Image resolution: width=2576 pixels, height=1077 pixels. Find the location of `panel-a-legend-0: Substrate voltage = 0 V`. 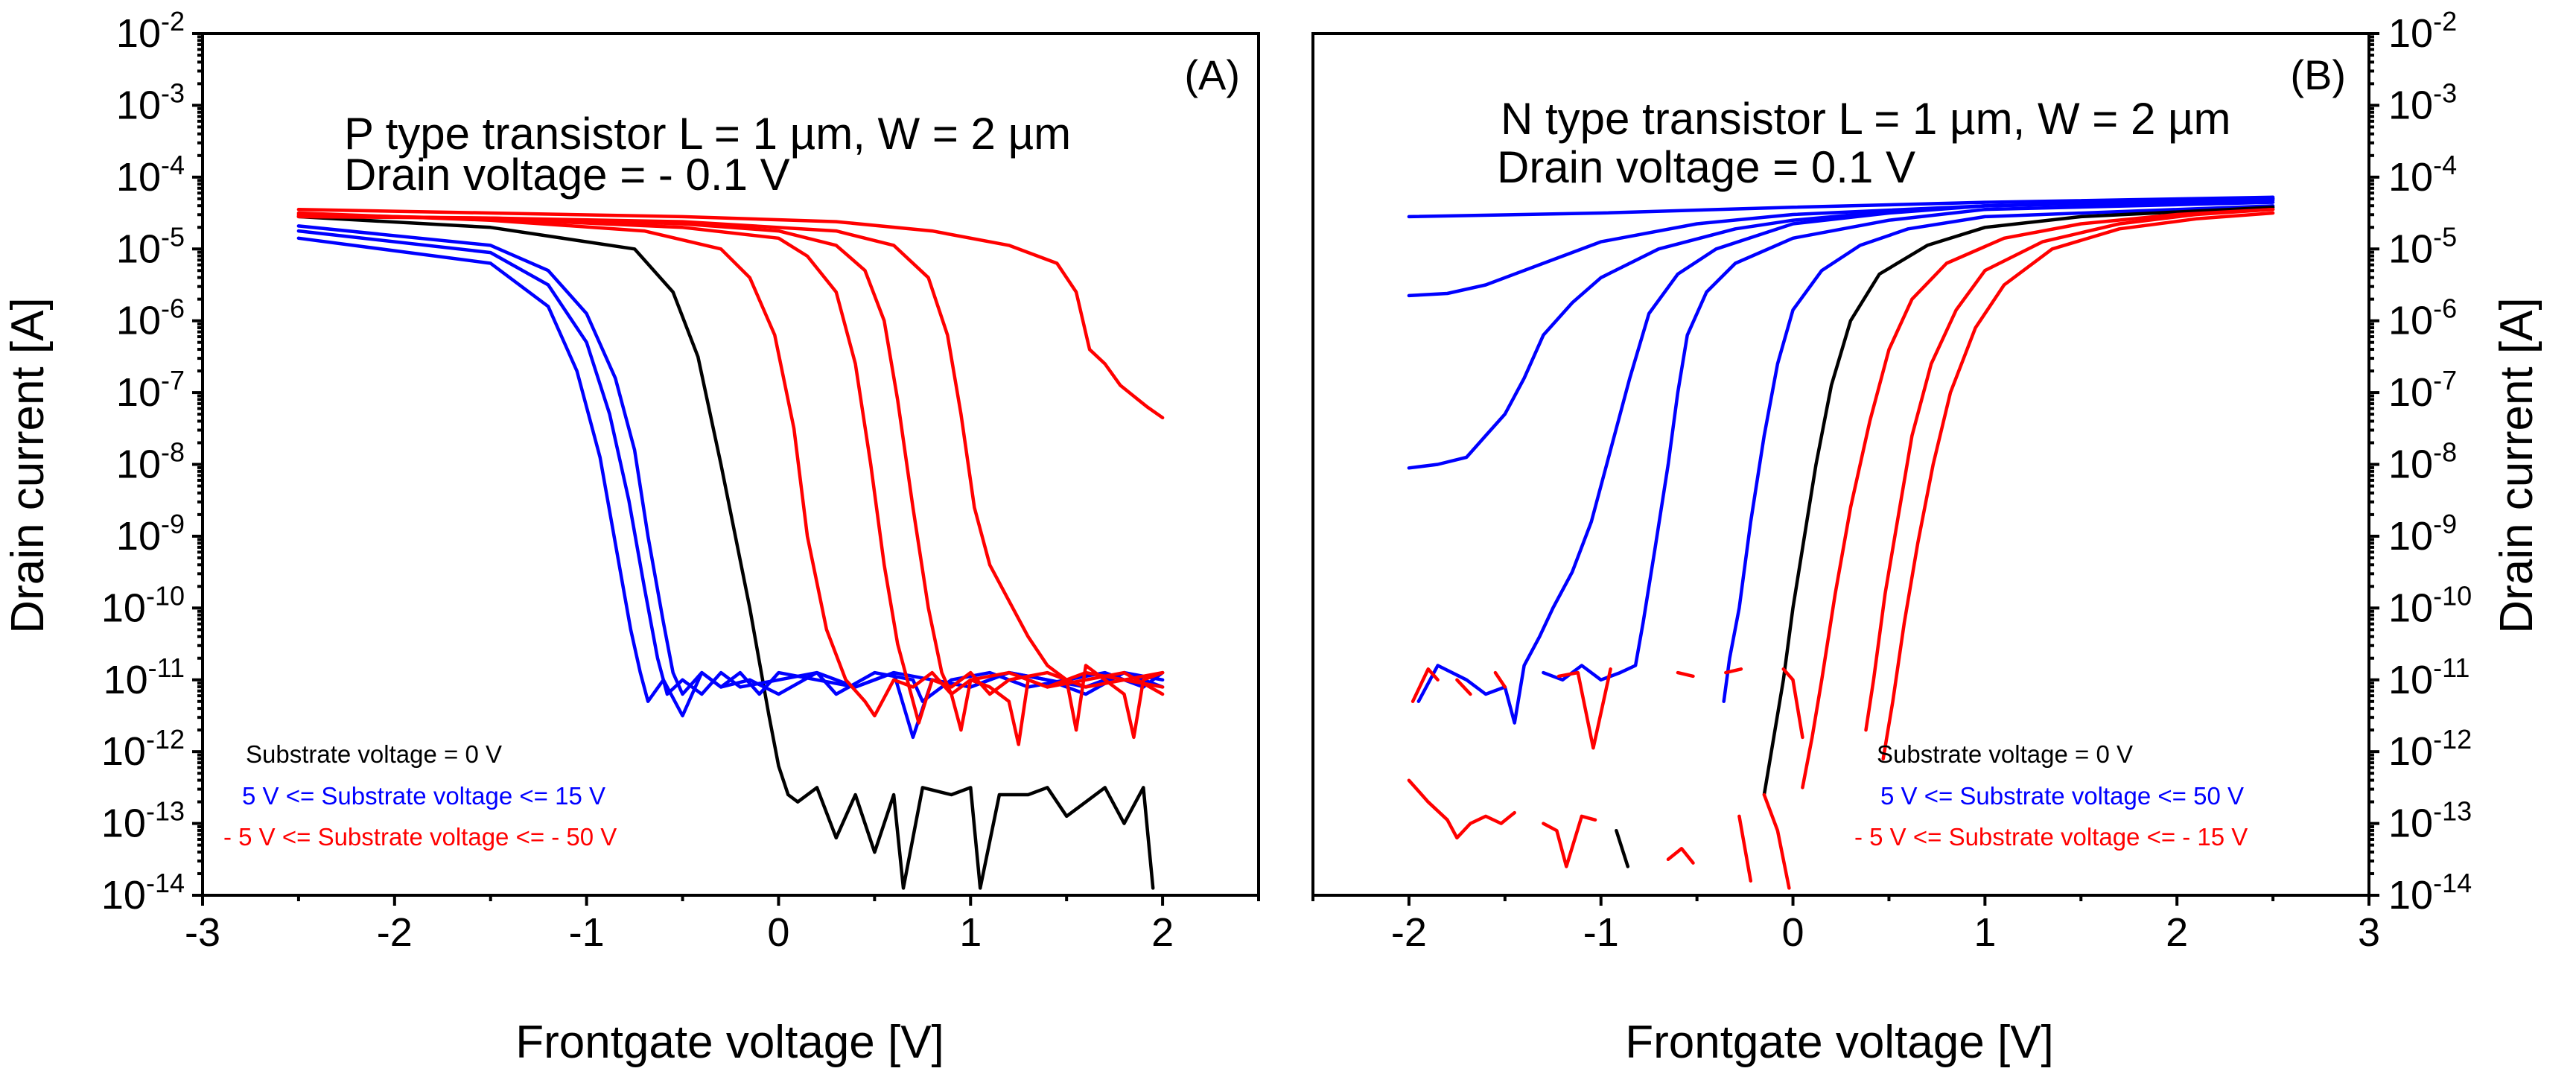

panel-a-legend-0: Substrate voltage = 0 V is located at coordinates (374, 754).